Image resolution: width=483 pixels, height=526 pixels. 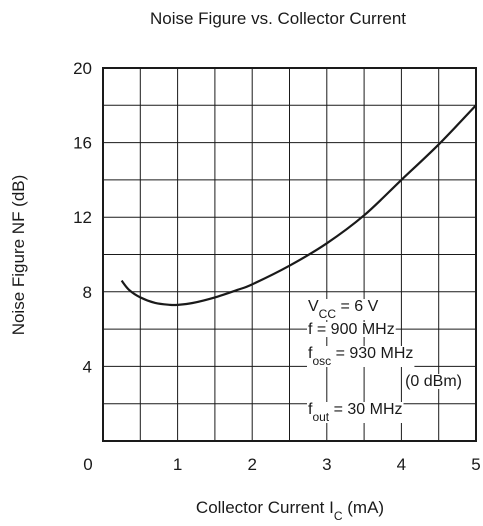 What do you see at coordinates (281, 464) in the screenshot?
I see `x-tick-labels: 0 1 2 3 4 5` at bounding box center [281, 464].